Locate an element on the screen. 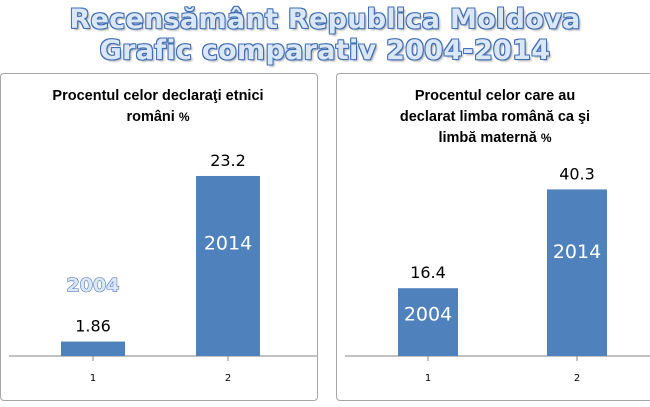 The image size is (650, 407). page-title-line-2: Grafic comparativ 2004-2014 is located at coordinates (325, 50).